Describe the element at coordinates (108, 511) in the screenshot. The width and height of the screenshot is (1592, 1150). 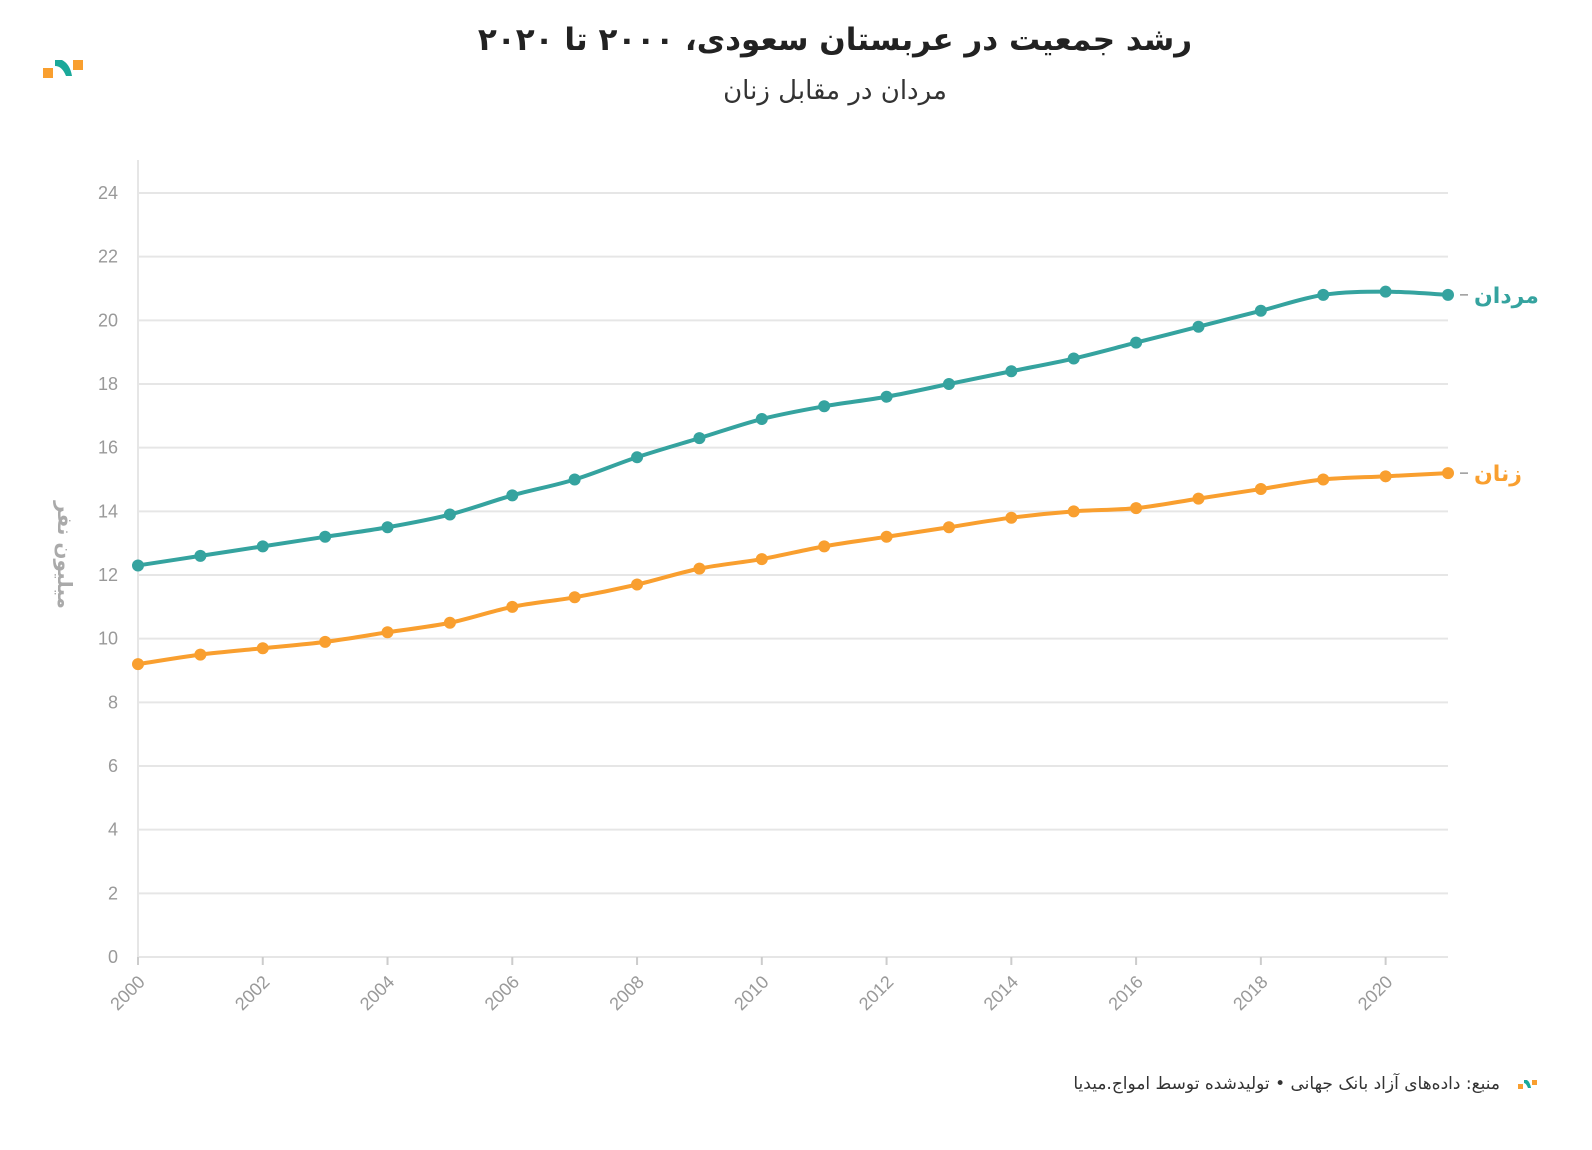
I see `y-tick-label: 14` at that location.